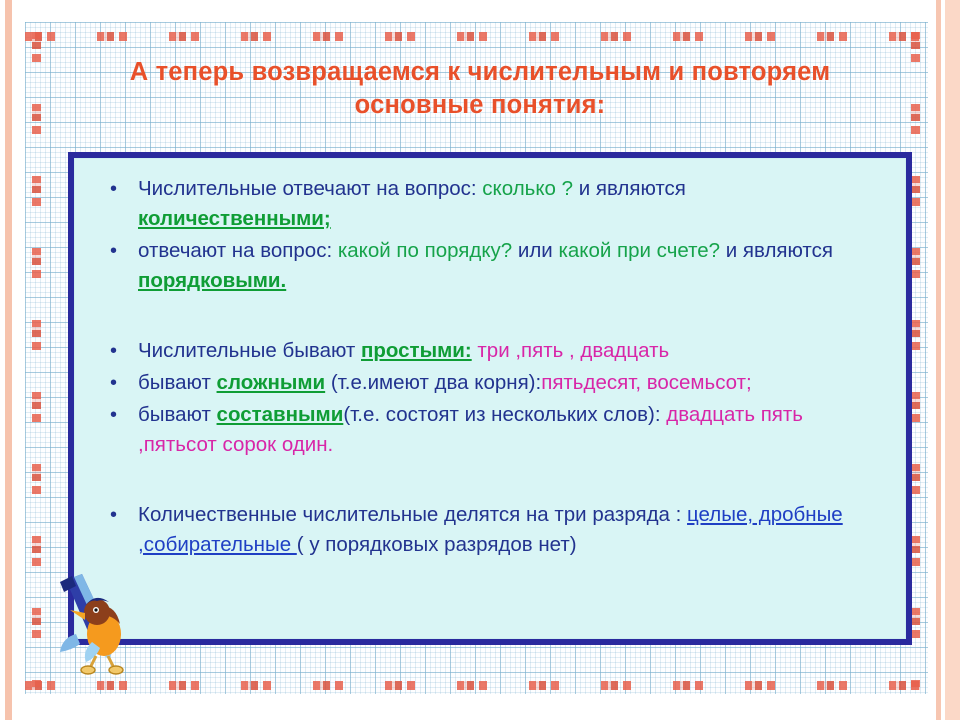  I want to click on dashed-border-top, so click(476, 36).